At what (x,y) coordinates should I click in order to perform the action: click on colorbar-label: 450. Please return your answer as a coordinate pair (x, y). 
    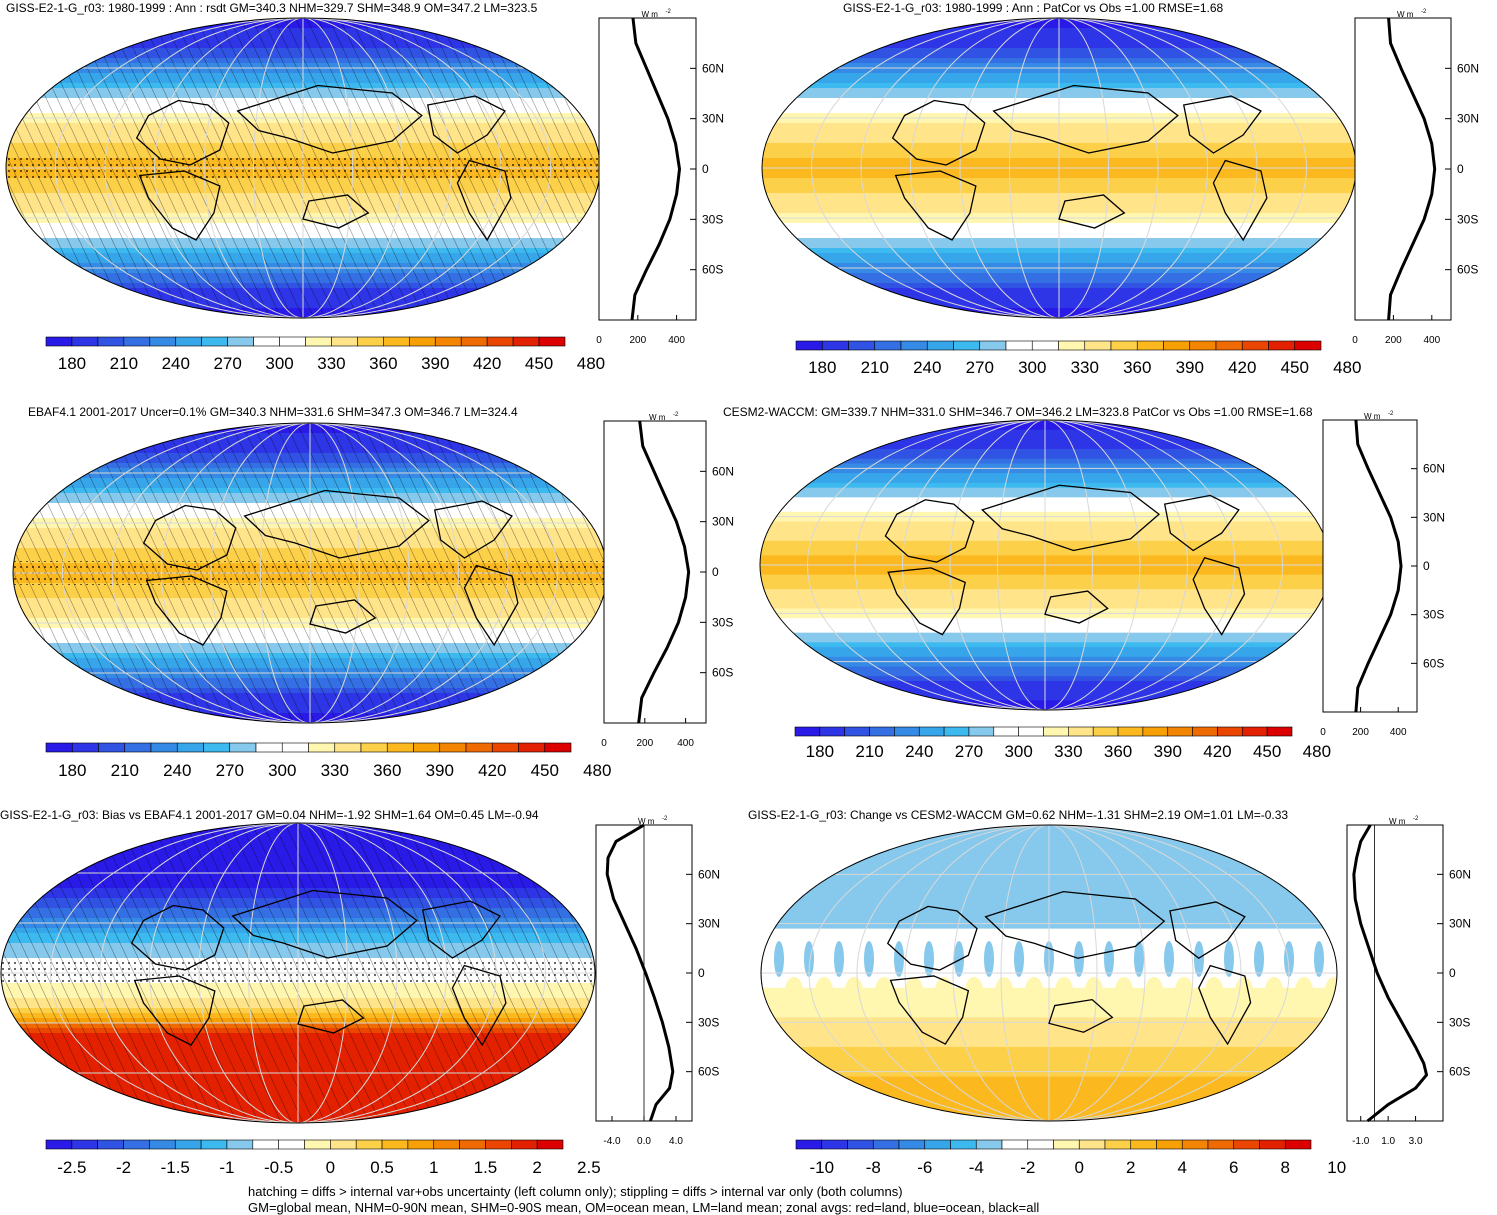
    Looking at the image, I should click on (545, 770).